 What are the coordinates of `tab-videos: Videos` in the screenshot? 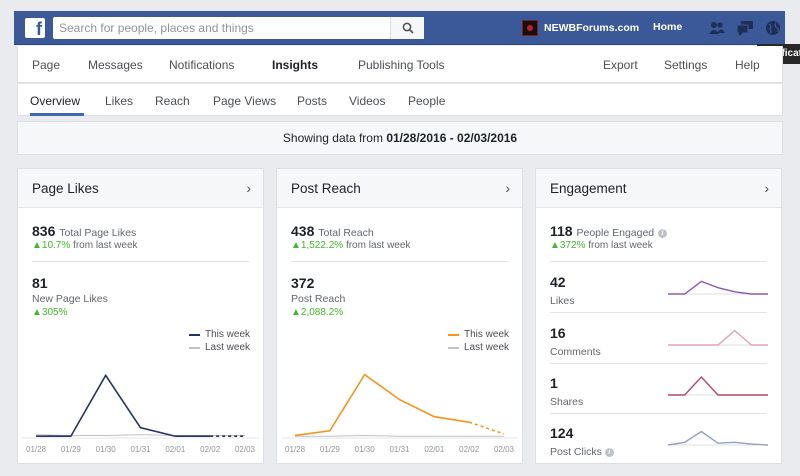 It's located at (367, 101).